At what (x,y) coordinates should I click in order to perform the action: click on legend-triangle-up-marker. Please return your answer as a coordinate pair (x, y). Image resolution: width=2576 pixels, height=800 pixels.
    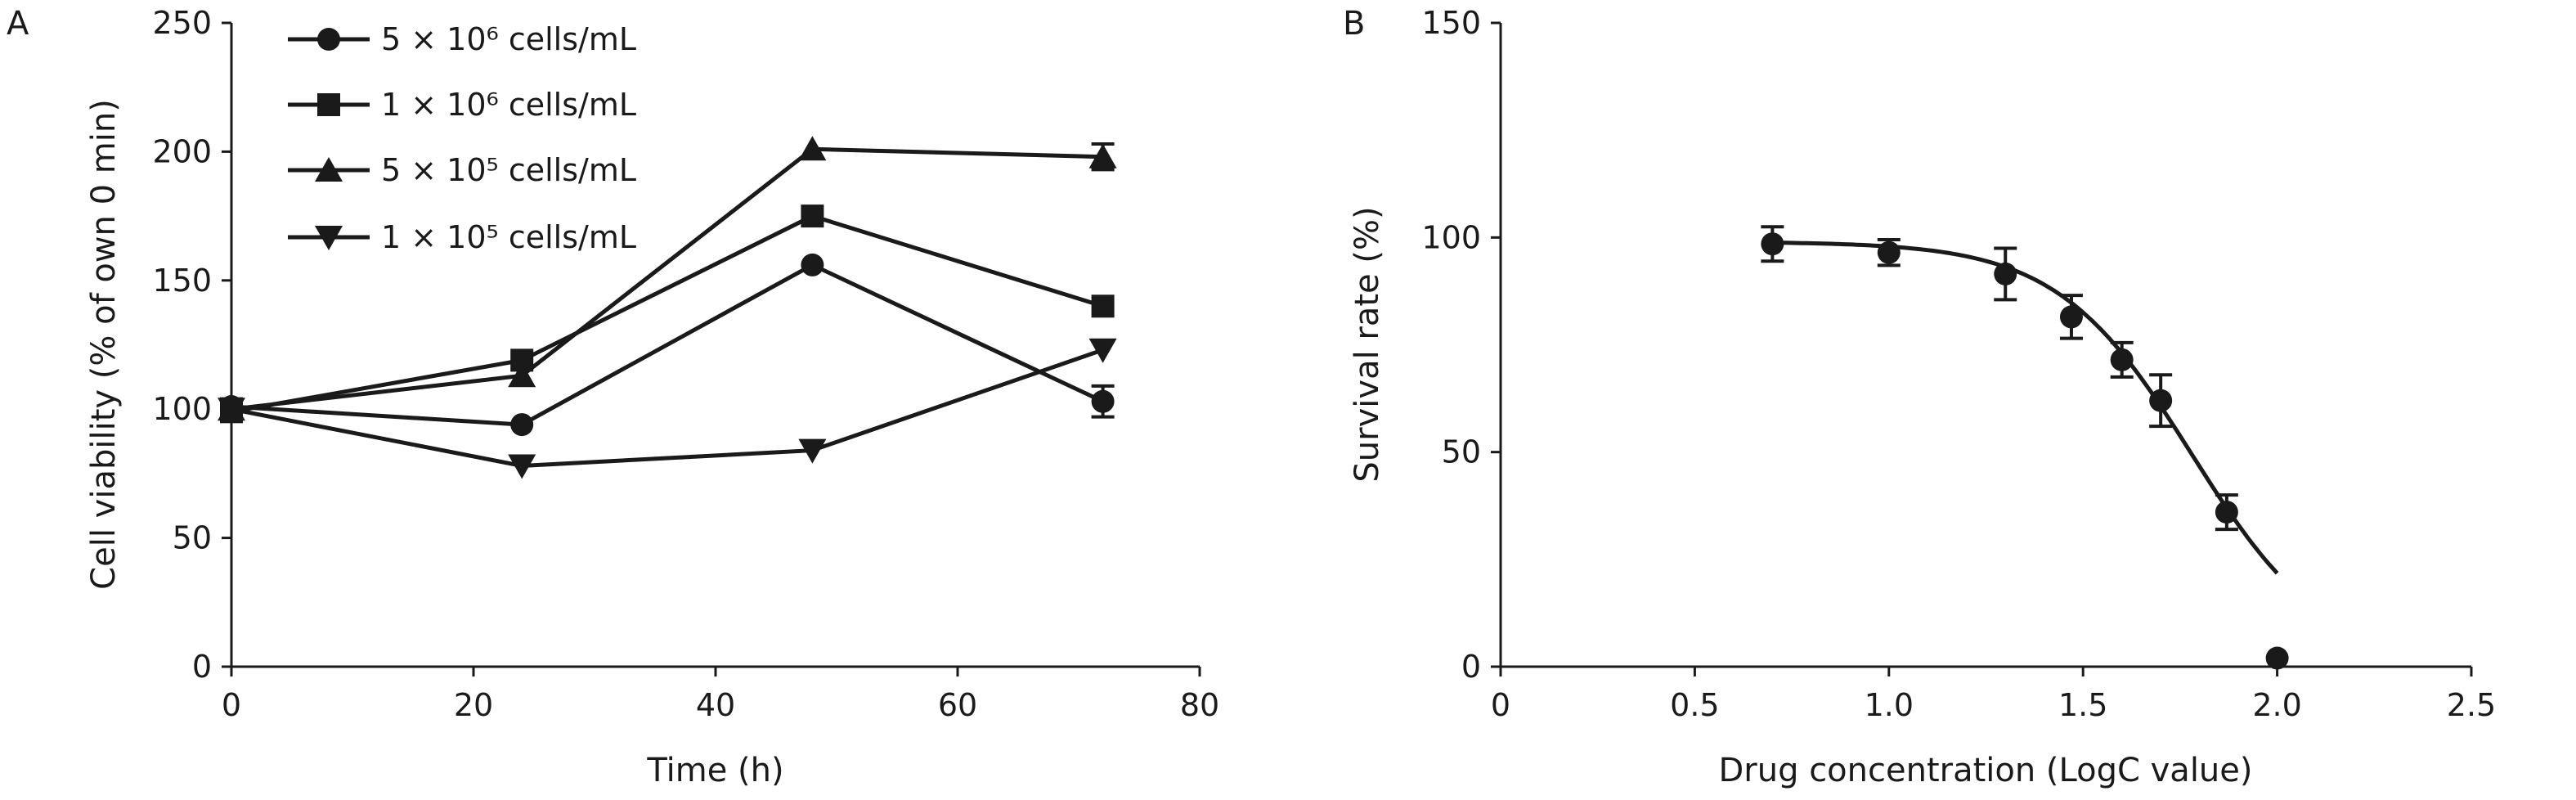
    Looking at the image, I should click on (329, 169).